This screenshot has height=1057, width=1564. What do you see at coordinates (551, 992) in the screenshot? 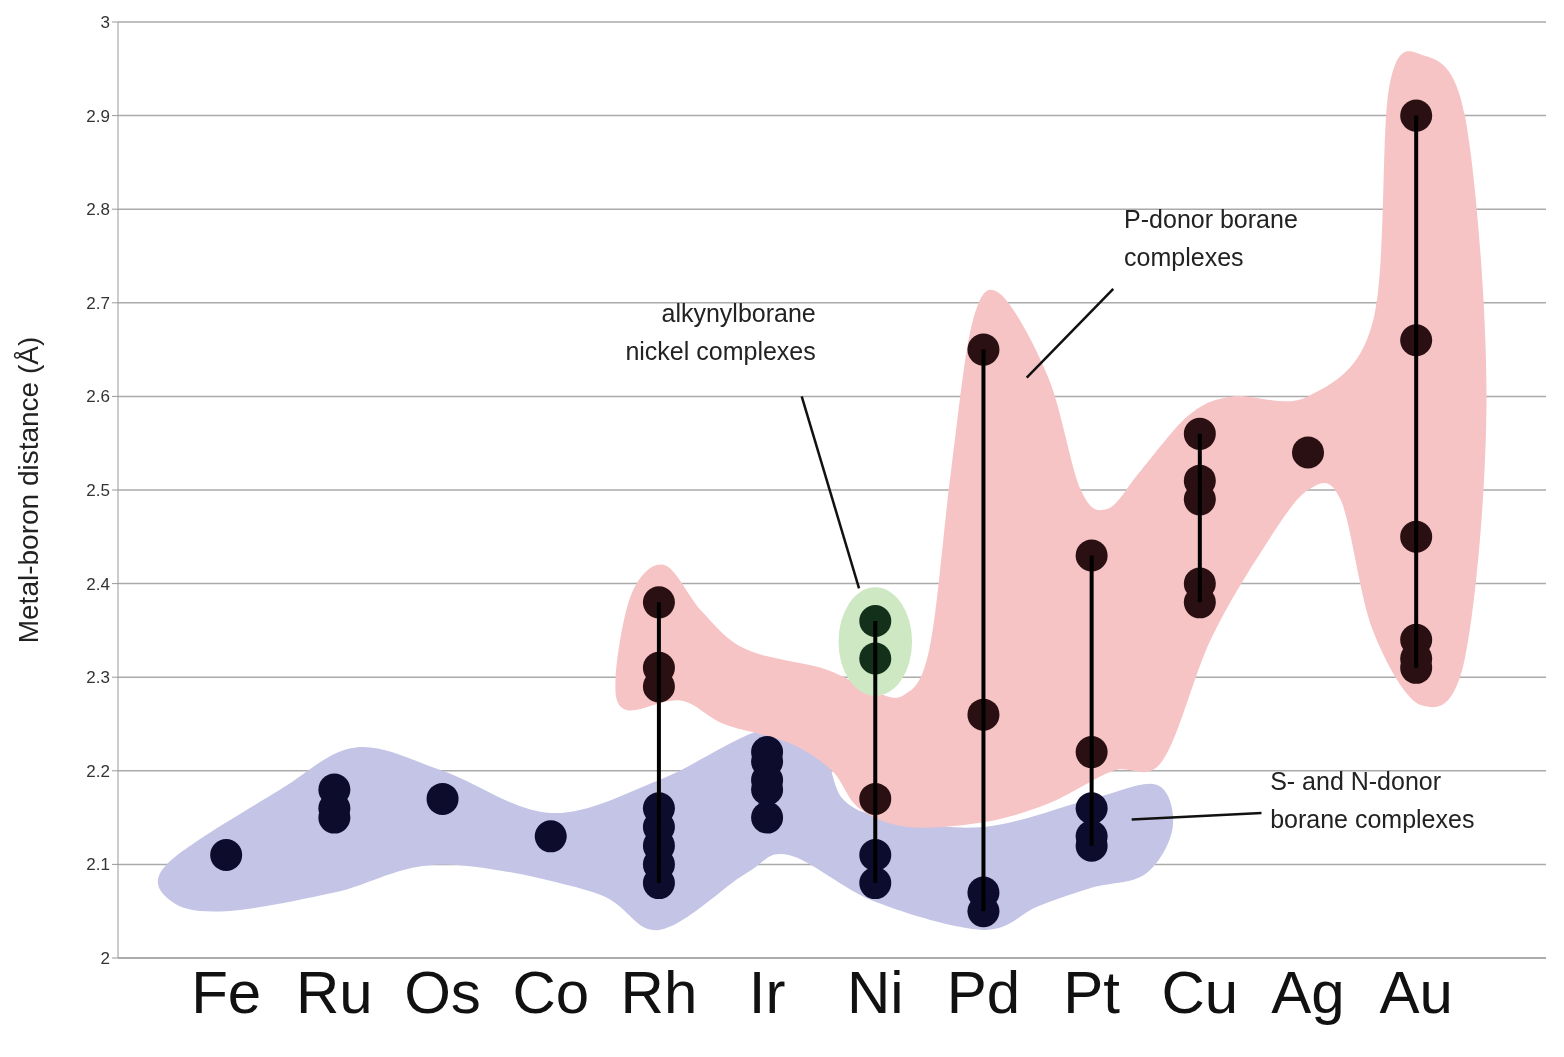
I see `x-tick-label: Co` at bounding box center [551, 992].